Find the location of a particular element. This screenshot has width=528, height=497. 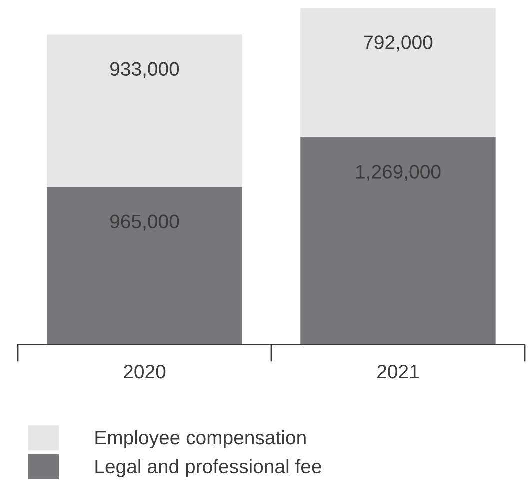

x-tick-label: 2021 is located at coordinates (398, 371).